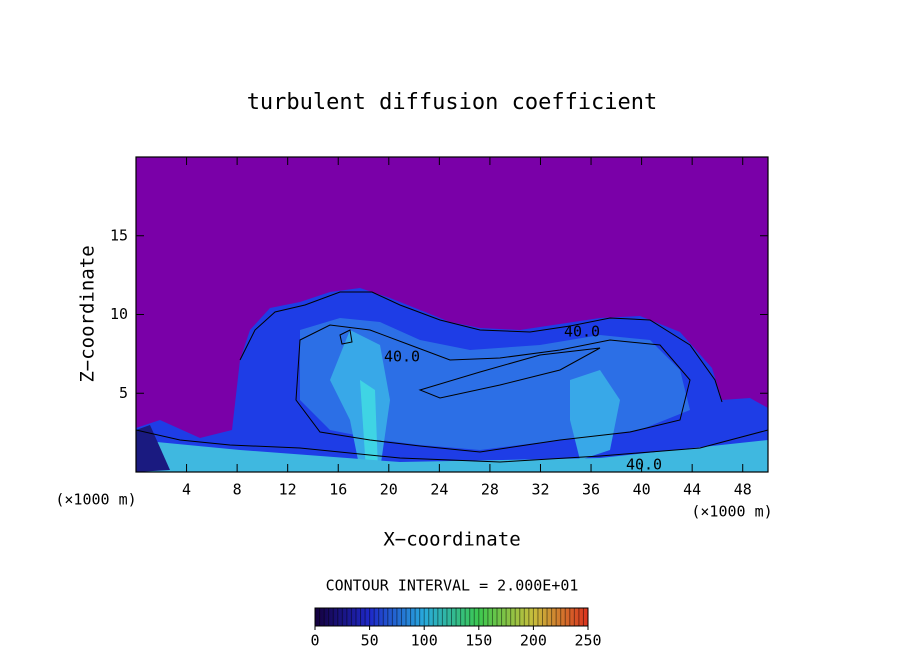 This screenshot has height=654, width=904. I want to click on colorbar-tick-label: 200, so click(533, 641).